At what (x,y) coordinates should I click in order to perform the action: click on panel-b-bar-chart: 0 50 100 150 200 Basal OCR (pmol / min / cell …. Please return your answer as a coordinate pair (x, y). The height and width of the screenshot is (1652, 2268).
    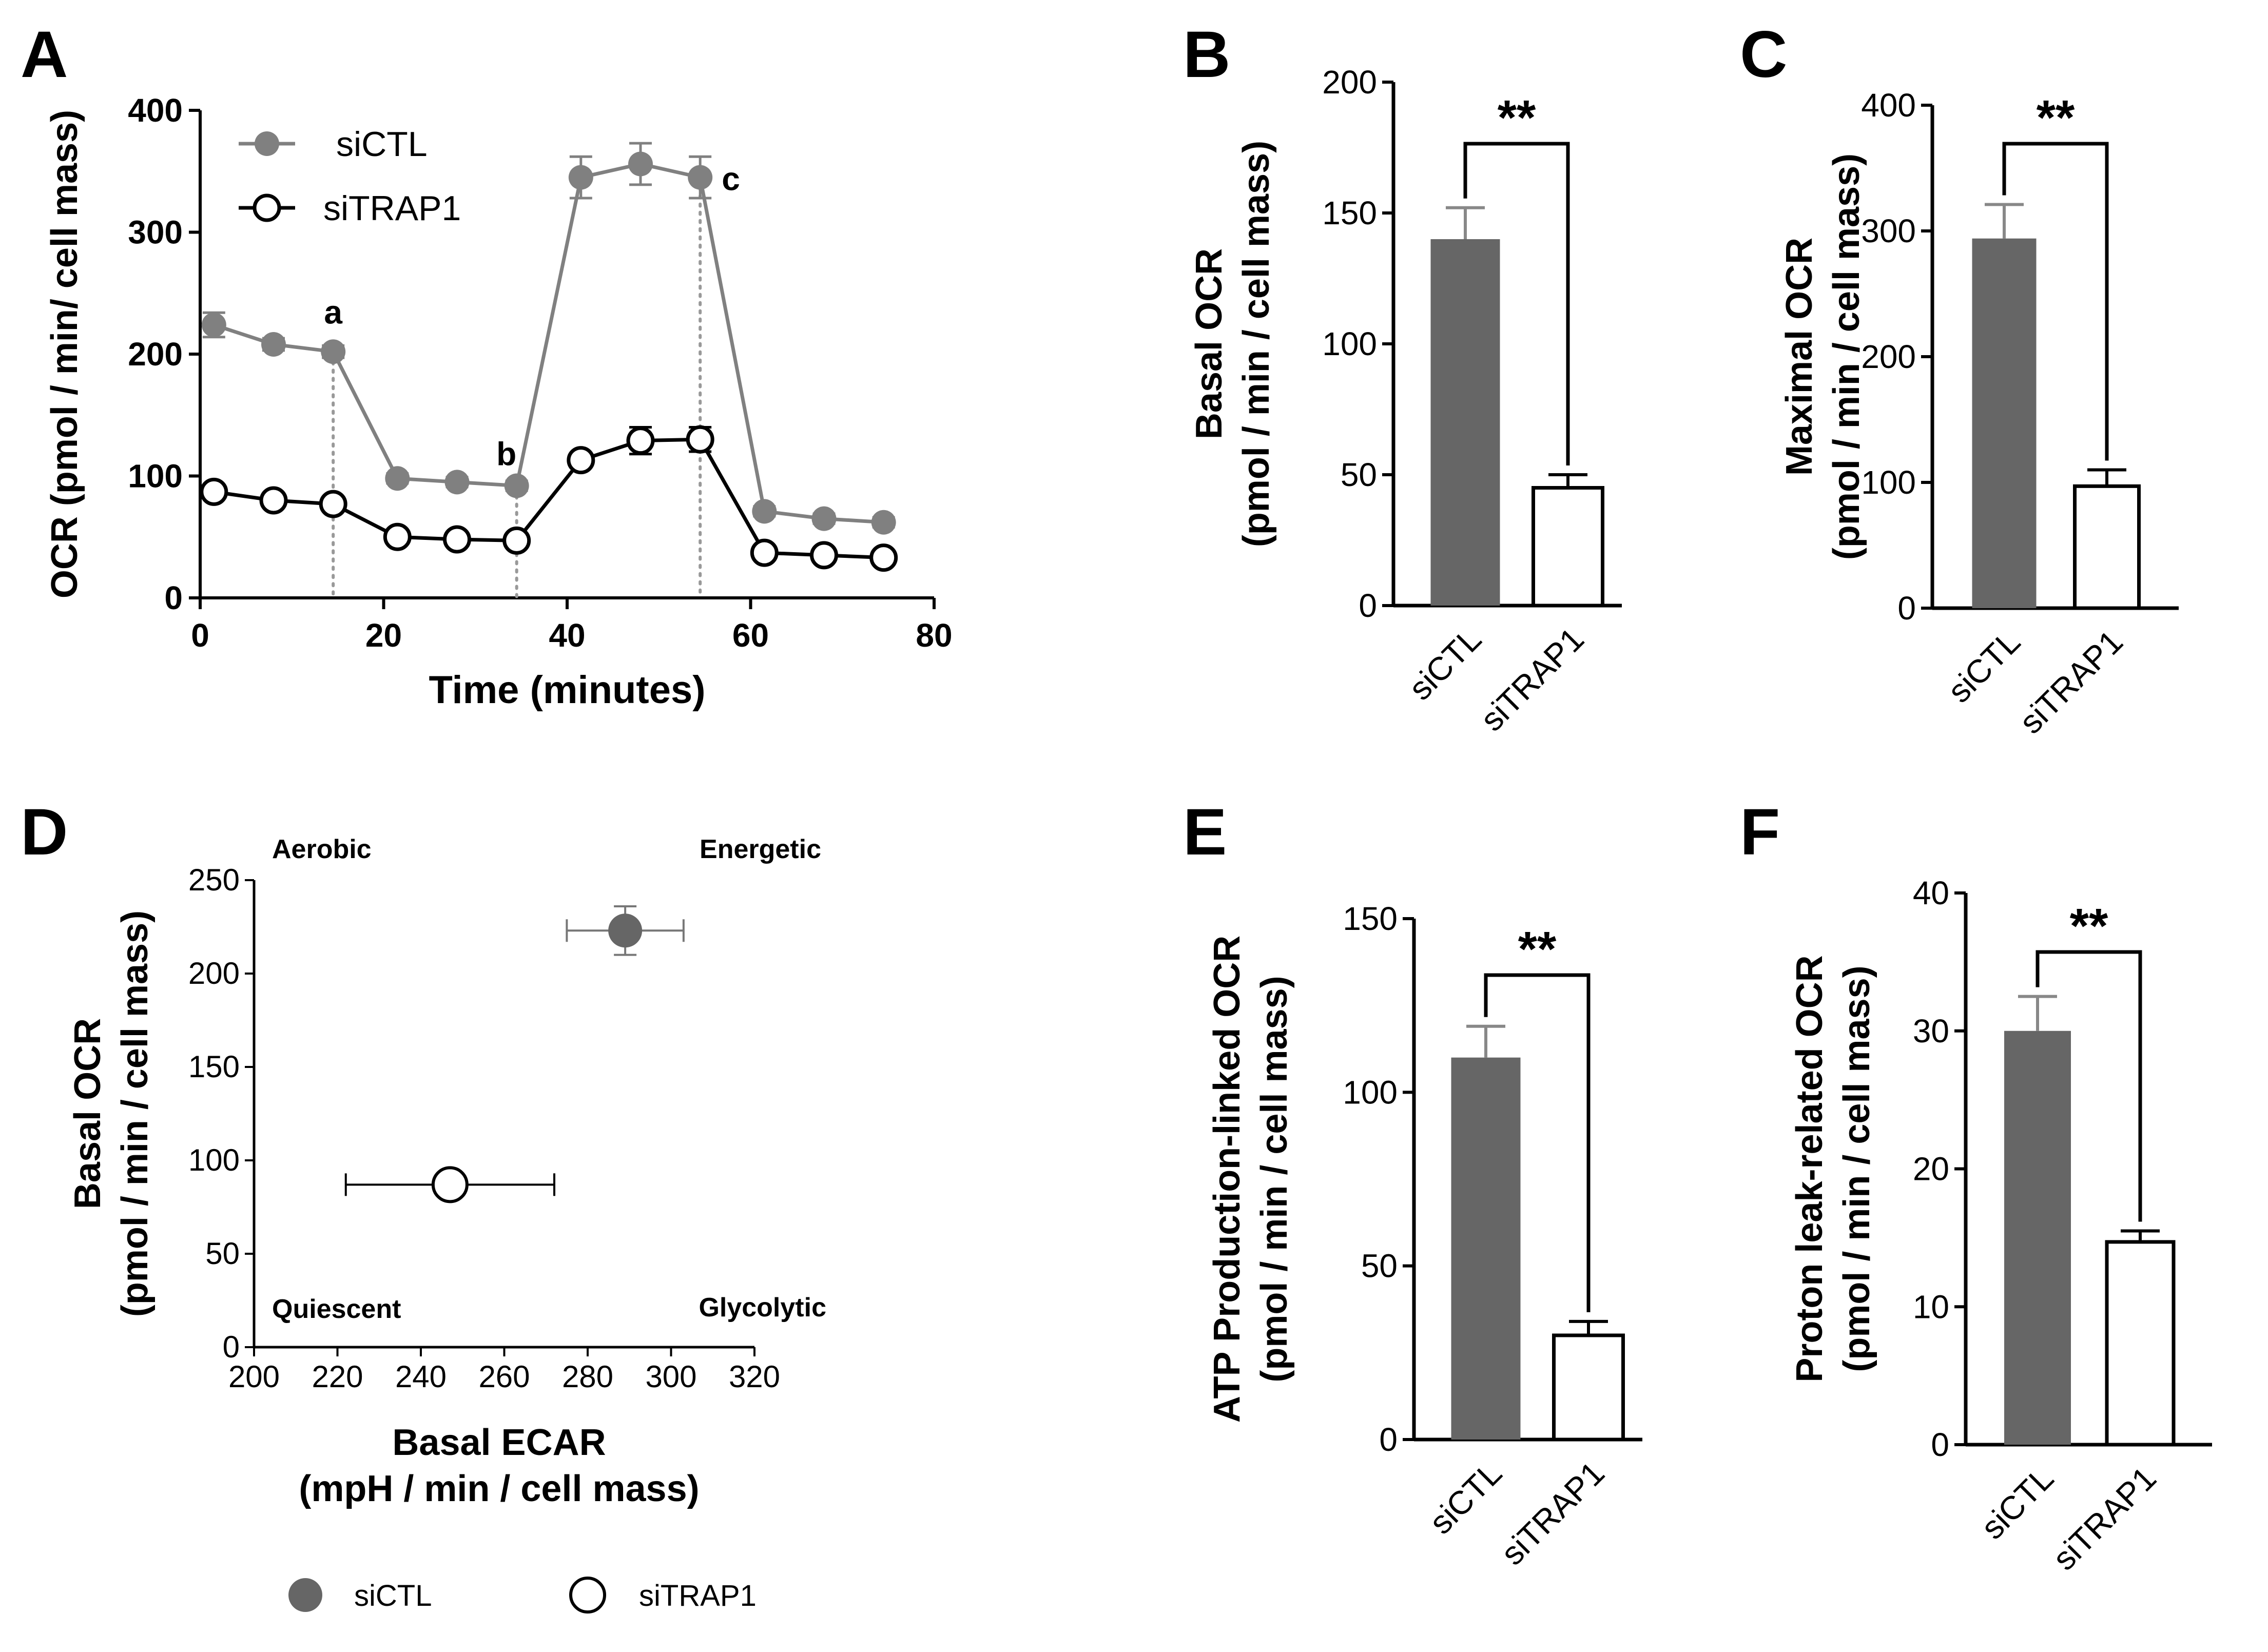
    Looking at the image, I should click on (1406, 401).